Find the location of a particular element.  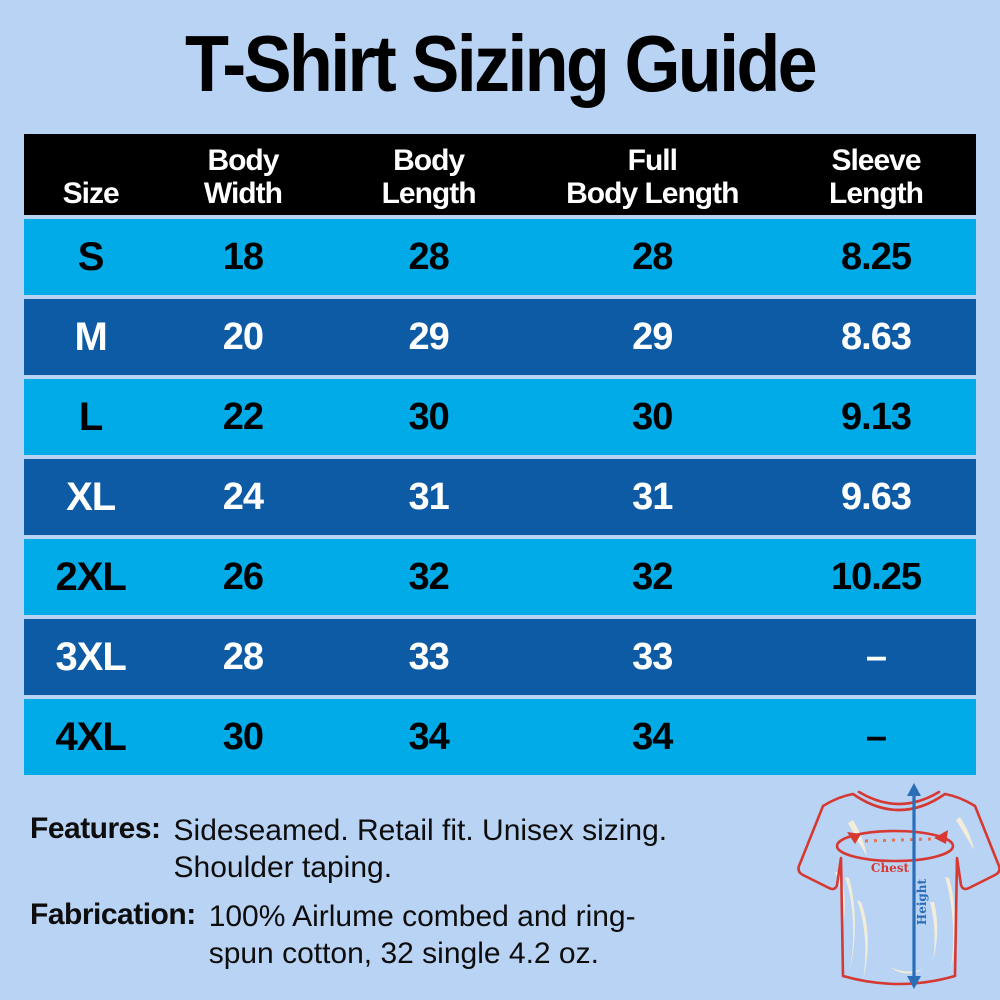

cell-body-length: 31 is located at coordinates (428, 496).